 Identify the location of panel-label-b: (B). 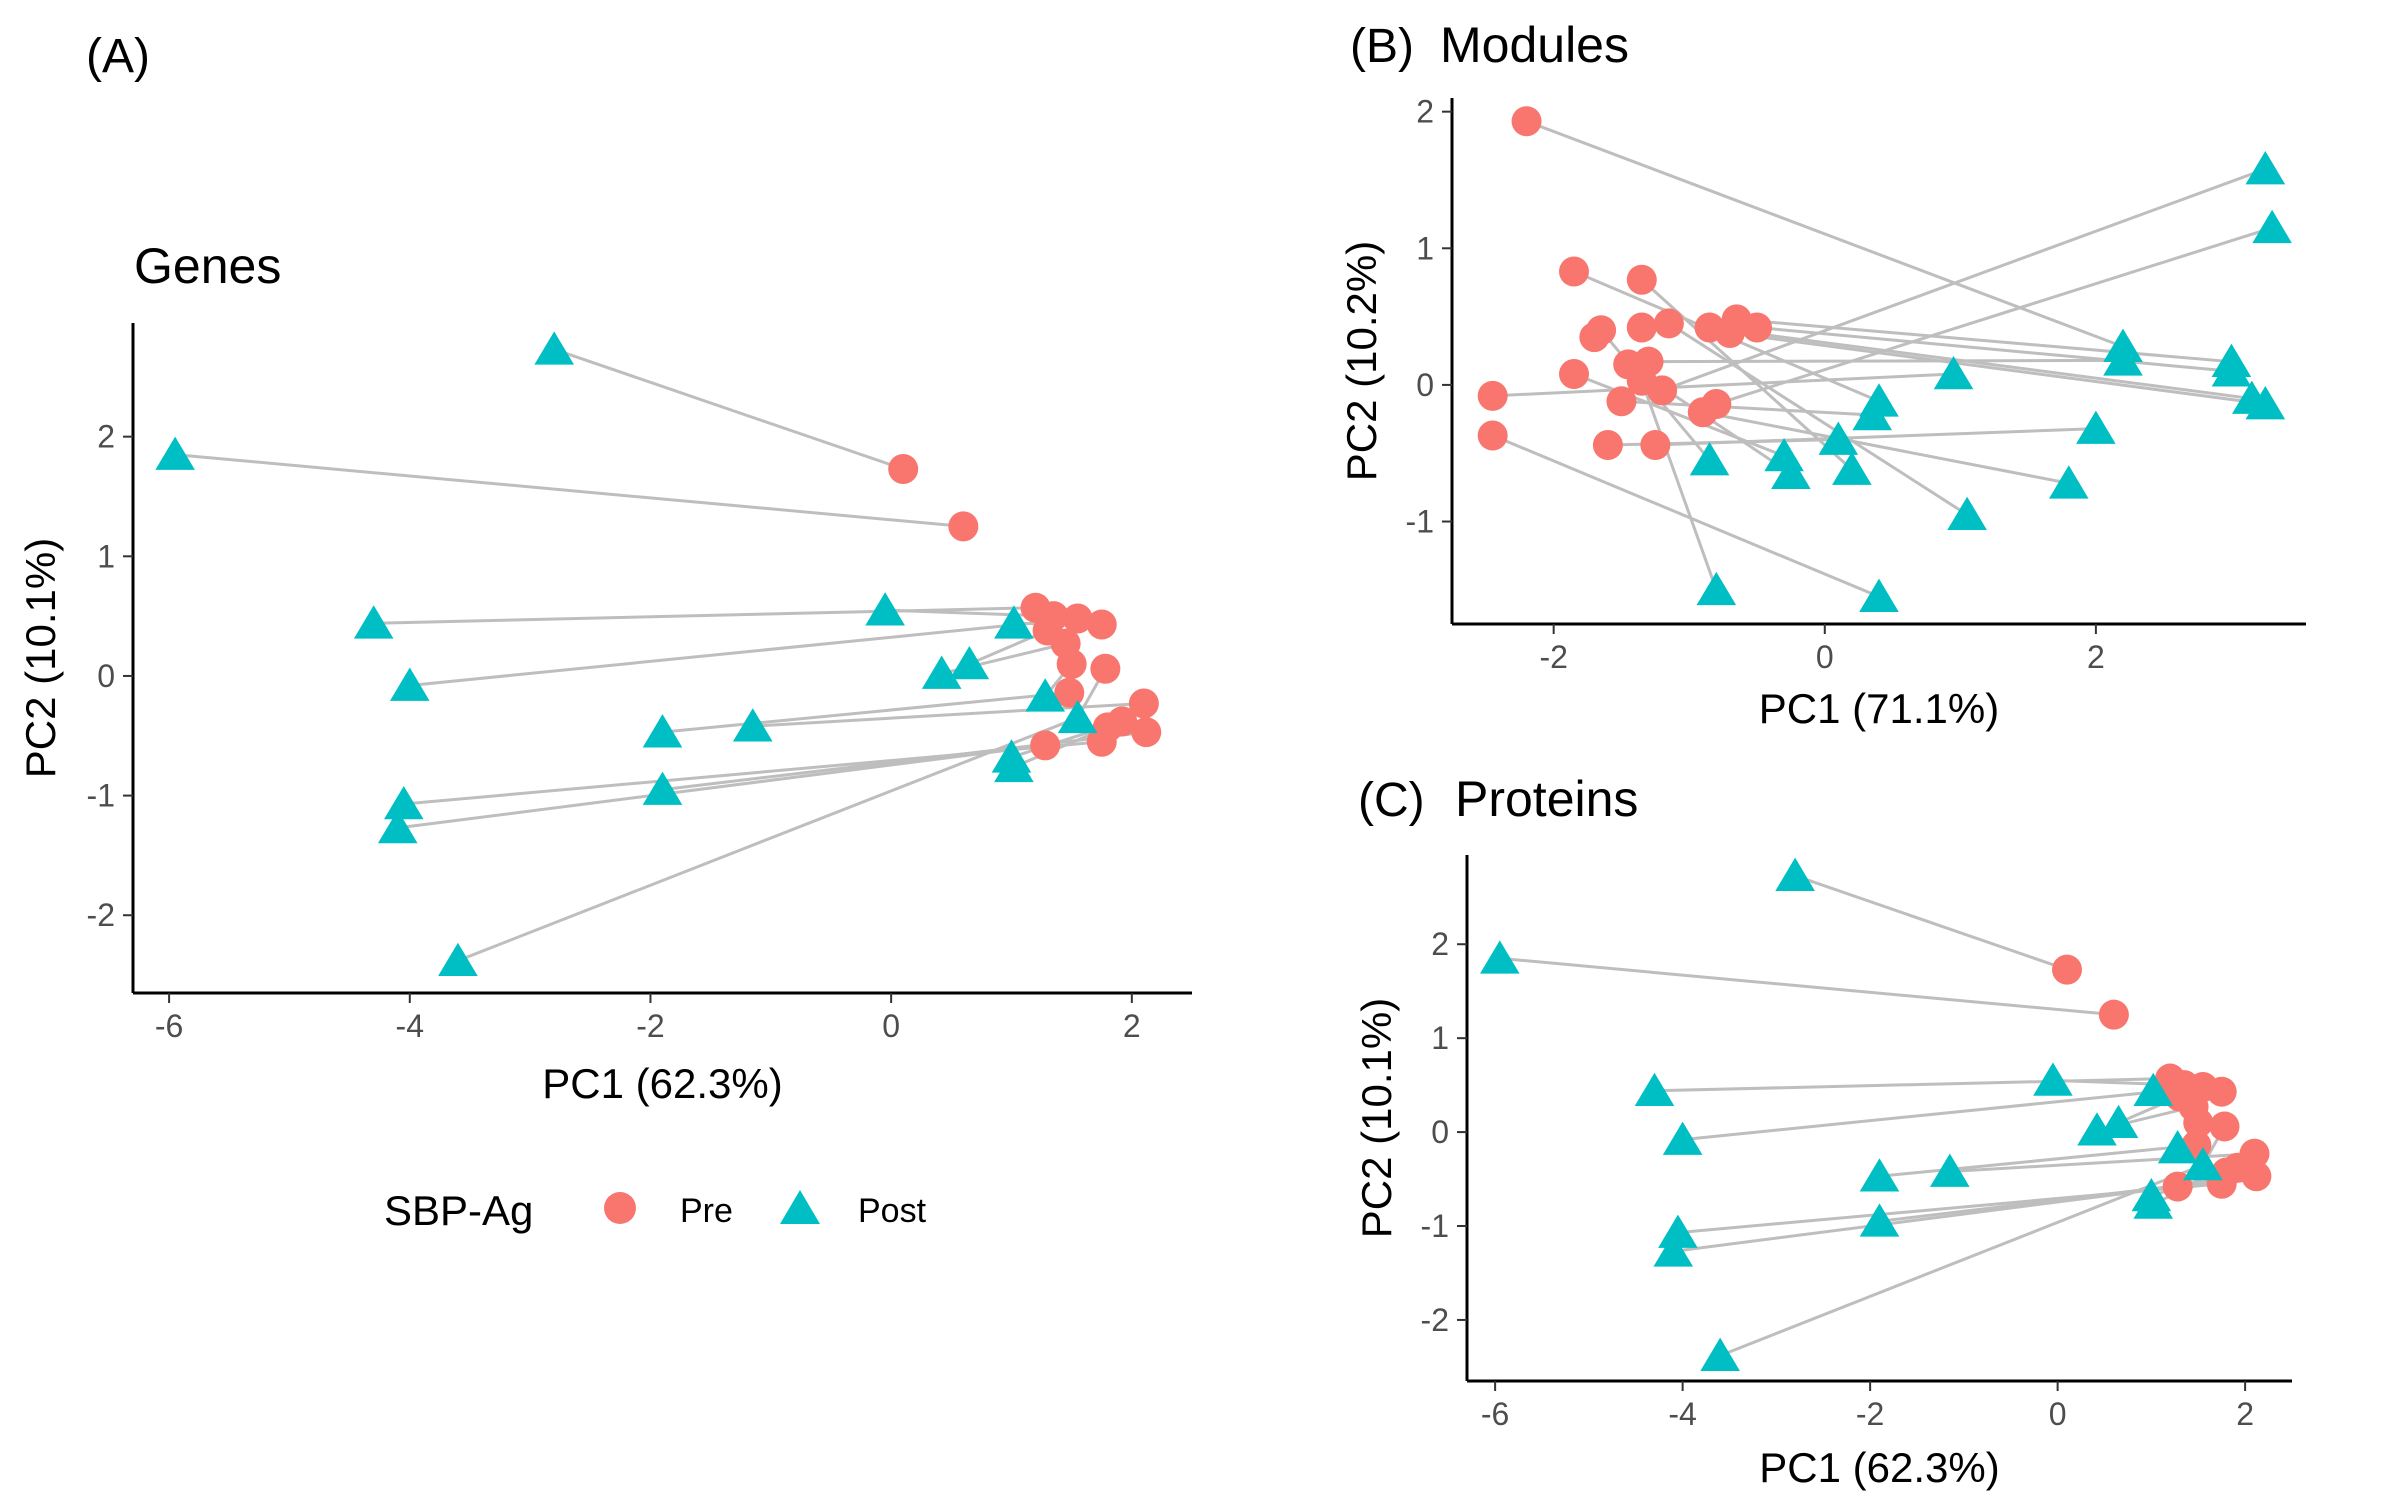
(1382, 46).